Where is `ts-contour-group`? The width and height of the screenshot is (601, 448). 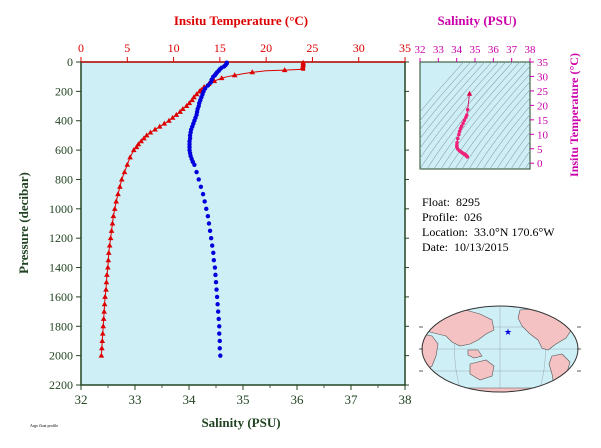 ts-contour-group is located at coordinates (475, 115).